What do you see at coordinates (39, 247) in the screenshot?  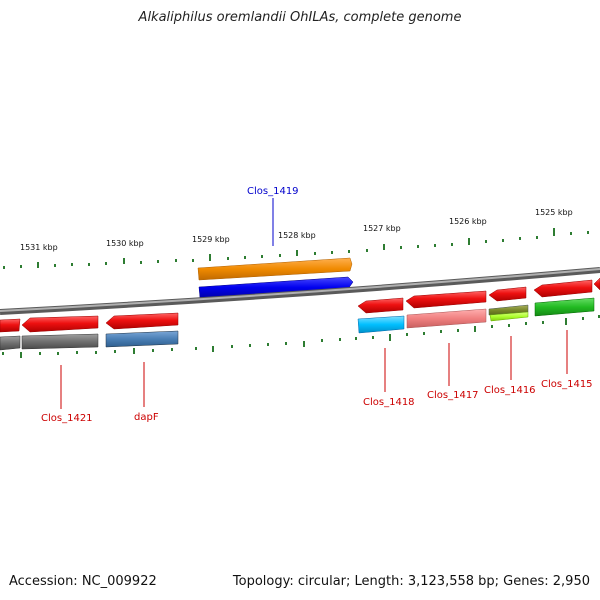 I see `ruler-label-1531: 1531 kbp` at bounding box center [39, 247].